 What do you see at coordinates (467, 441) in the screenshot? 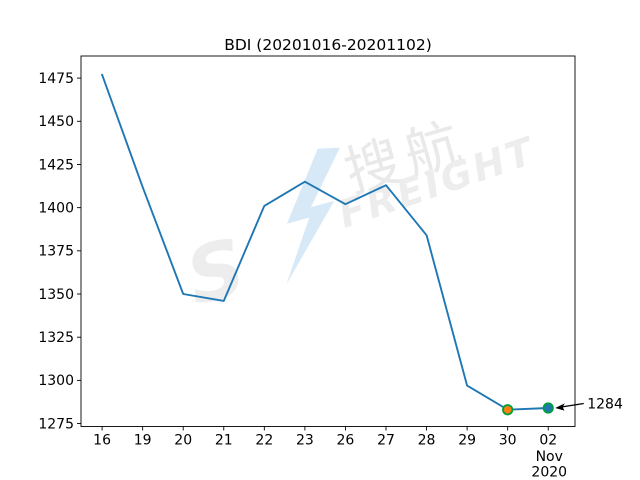
I see `x-tick-label: 29` at bounding box center [467, 441].